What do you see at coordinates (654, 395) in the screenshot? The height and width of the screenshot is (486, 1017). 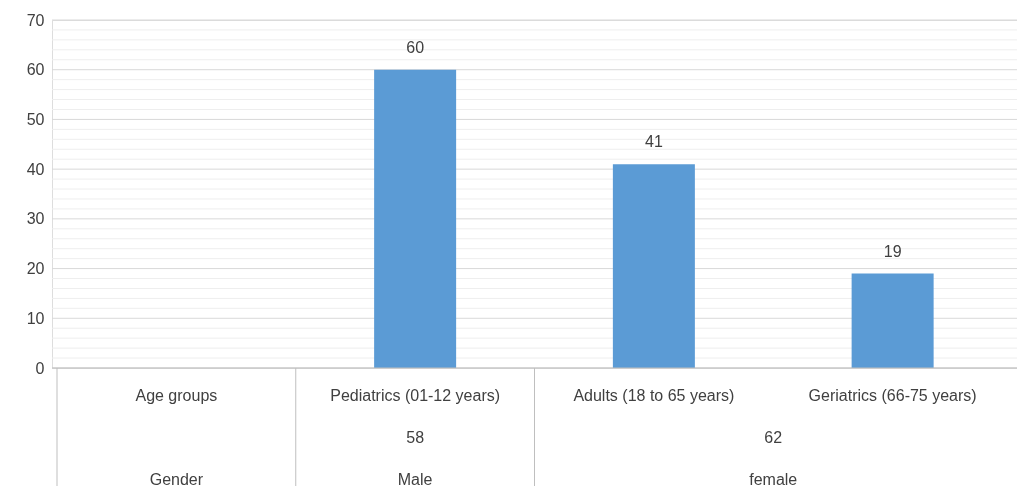 I see `x-tick-label: Adults (18 to 65 years)` at bounding box center [654, 395].